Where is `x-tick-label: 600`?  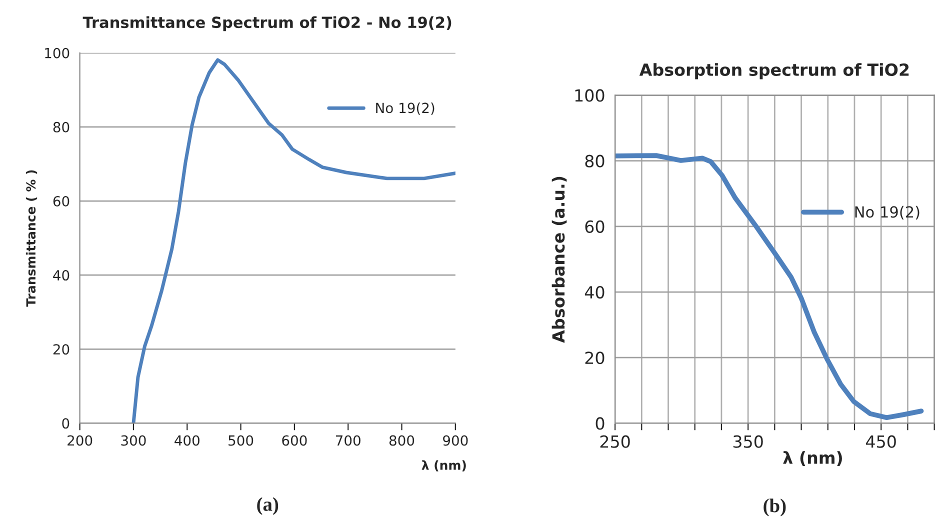 x-tick-label: 600 is located at coordinates (294, 440).